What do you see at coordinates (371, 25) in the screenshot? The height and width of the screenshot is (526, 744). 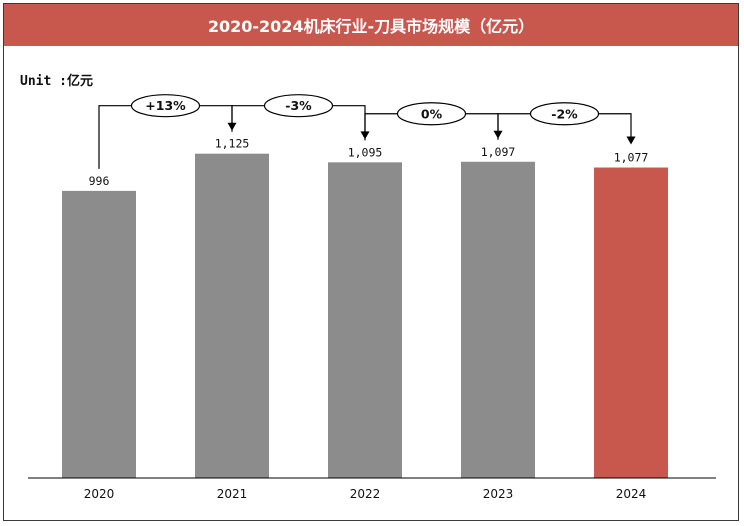 I see `chart-title: 2020-2024机床行业-刀具市场规模（亿元）` at bounding box center [371, 25].